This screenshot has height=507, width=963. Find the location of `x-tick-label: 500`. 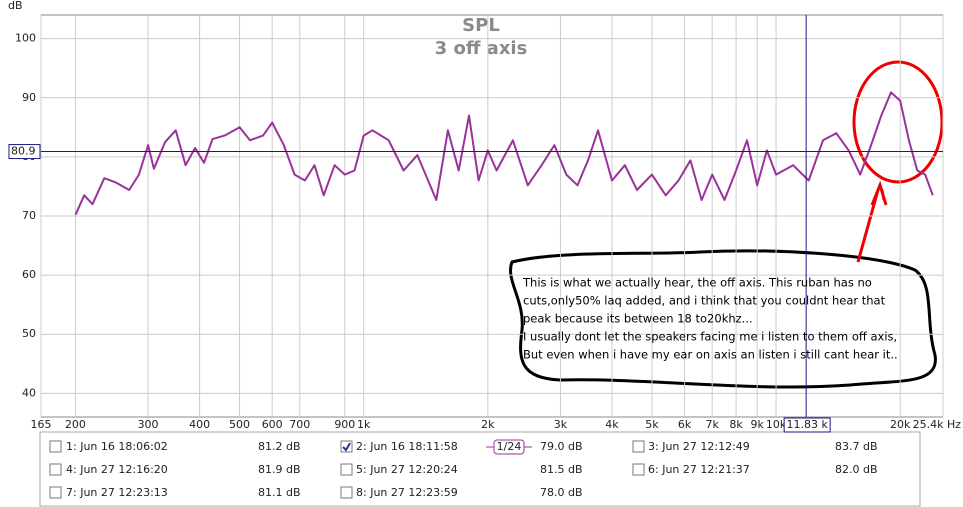

x-tick-label: 500 is located at coordinates (239, 424).